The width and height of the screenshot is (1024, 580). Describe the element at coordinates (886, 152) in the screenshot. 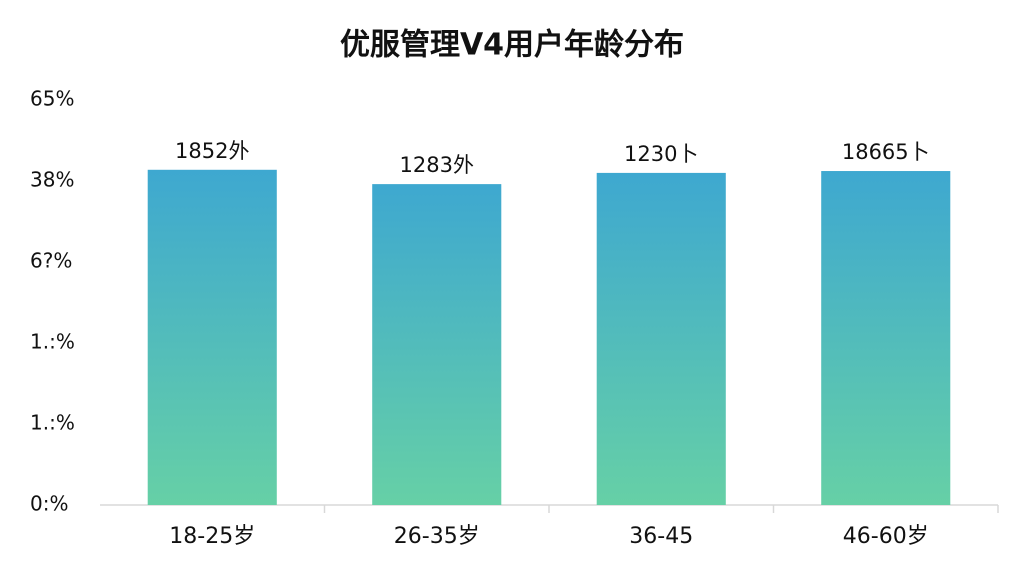

I see `bar-annotation: 18665卜` at that location.